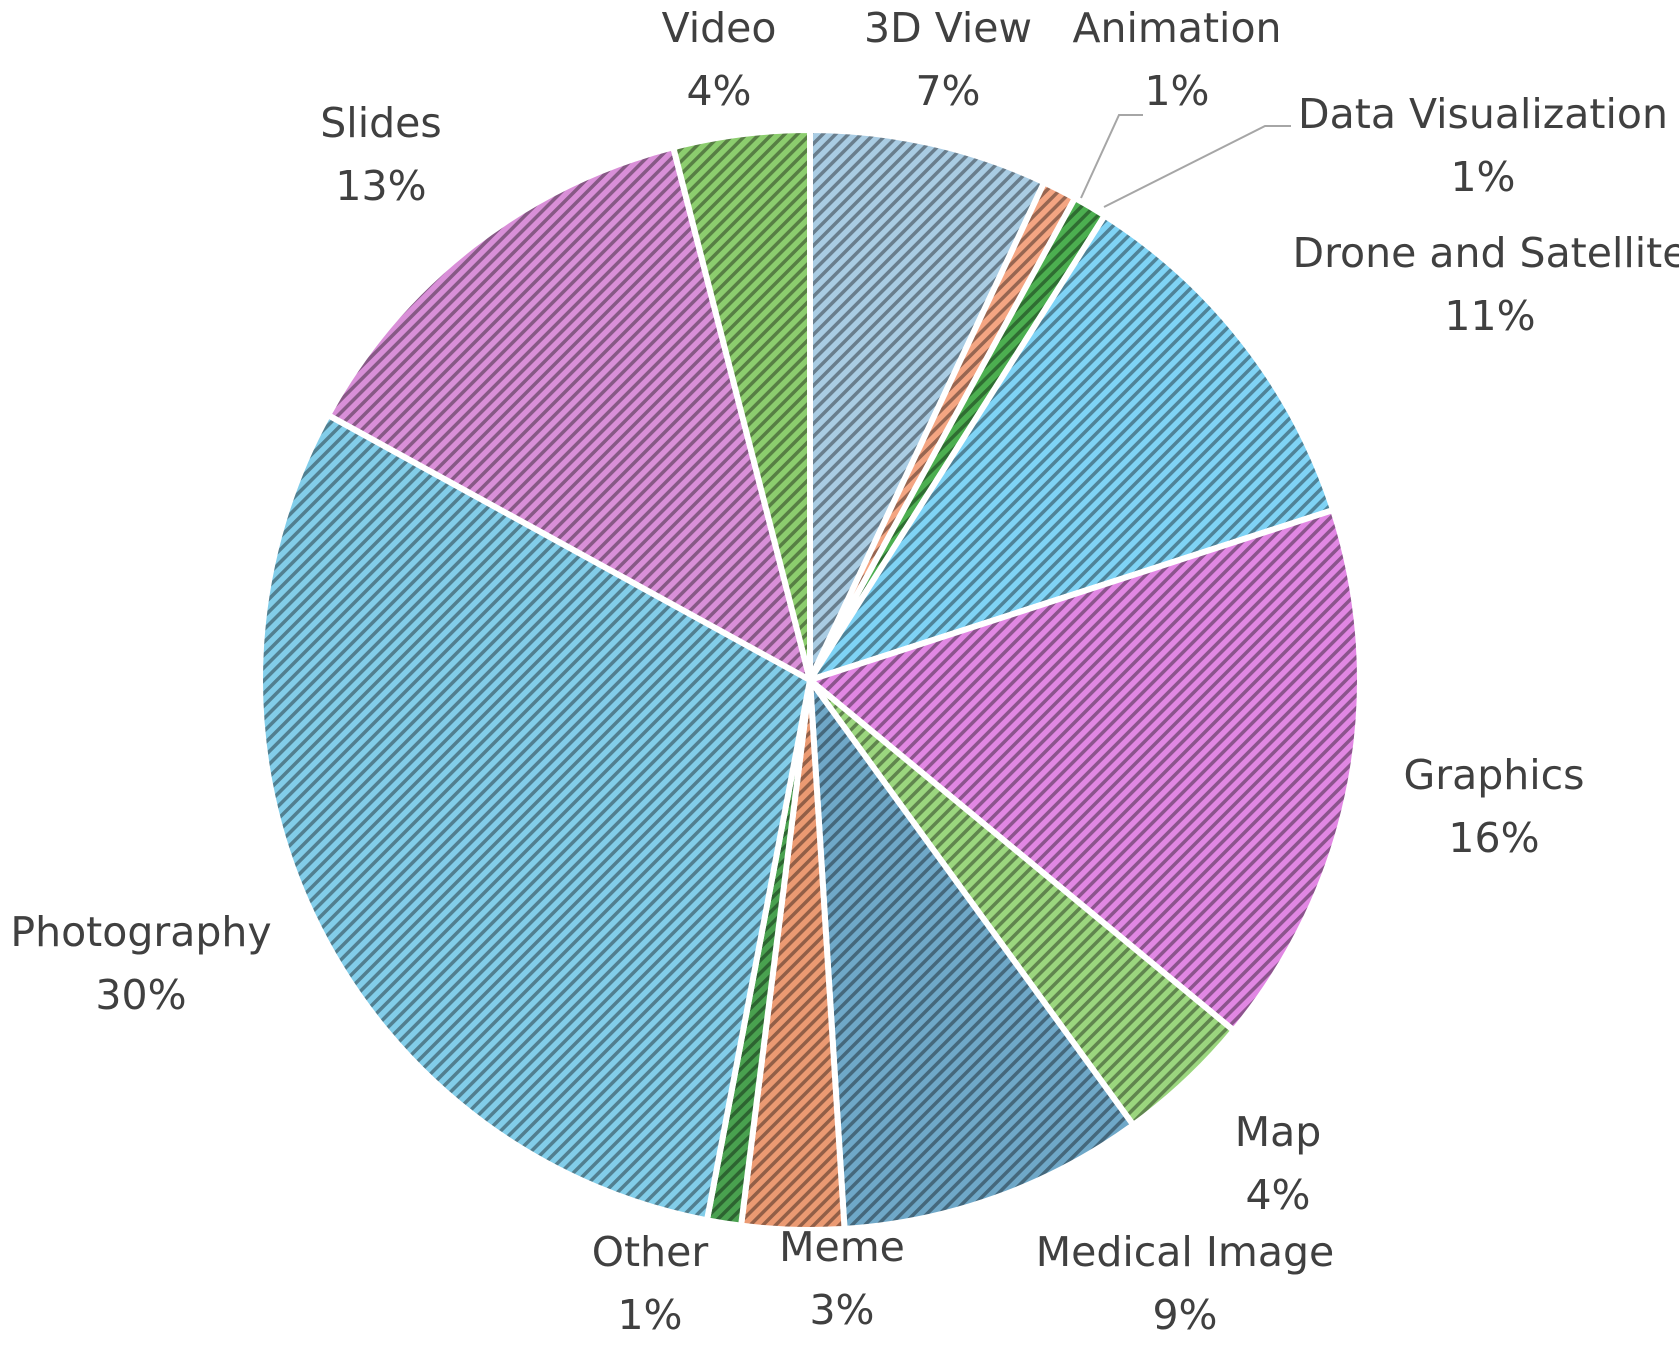 This screenshot has height=1348, width=1679. I want to click on slice-label-slides: Slides, so click(380, 123).